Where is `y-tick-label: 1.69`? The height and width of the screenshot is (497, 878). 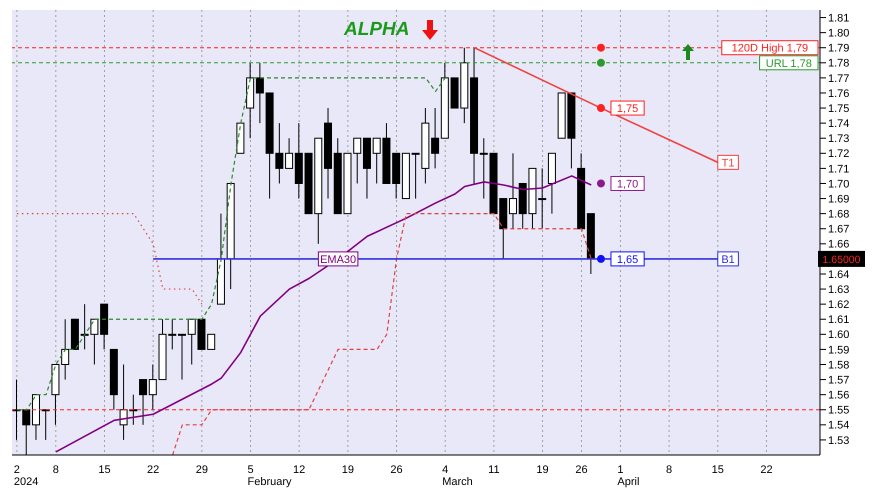
y-tick-label: 1.69 is located at coordinates (839, 199).